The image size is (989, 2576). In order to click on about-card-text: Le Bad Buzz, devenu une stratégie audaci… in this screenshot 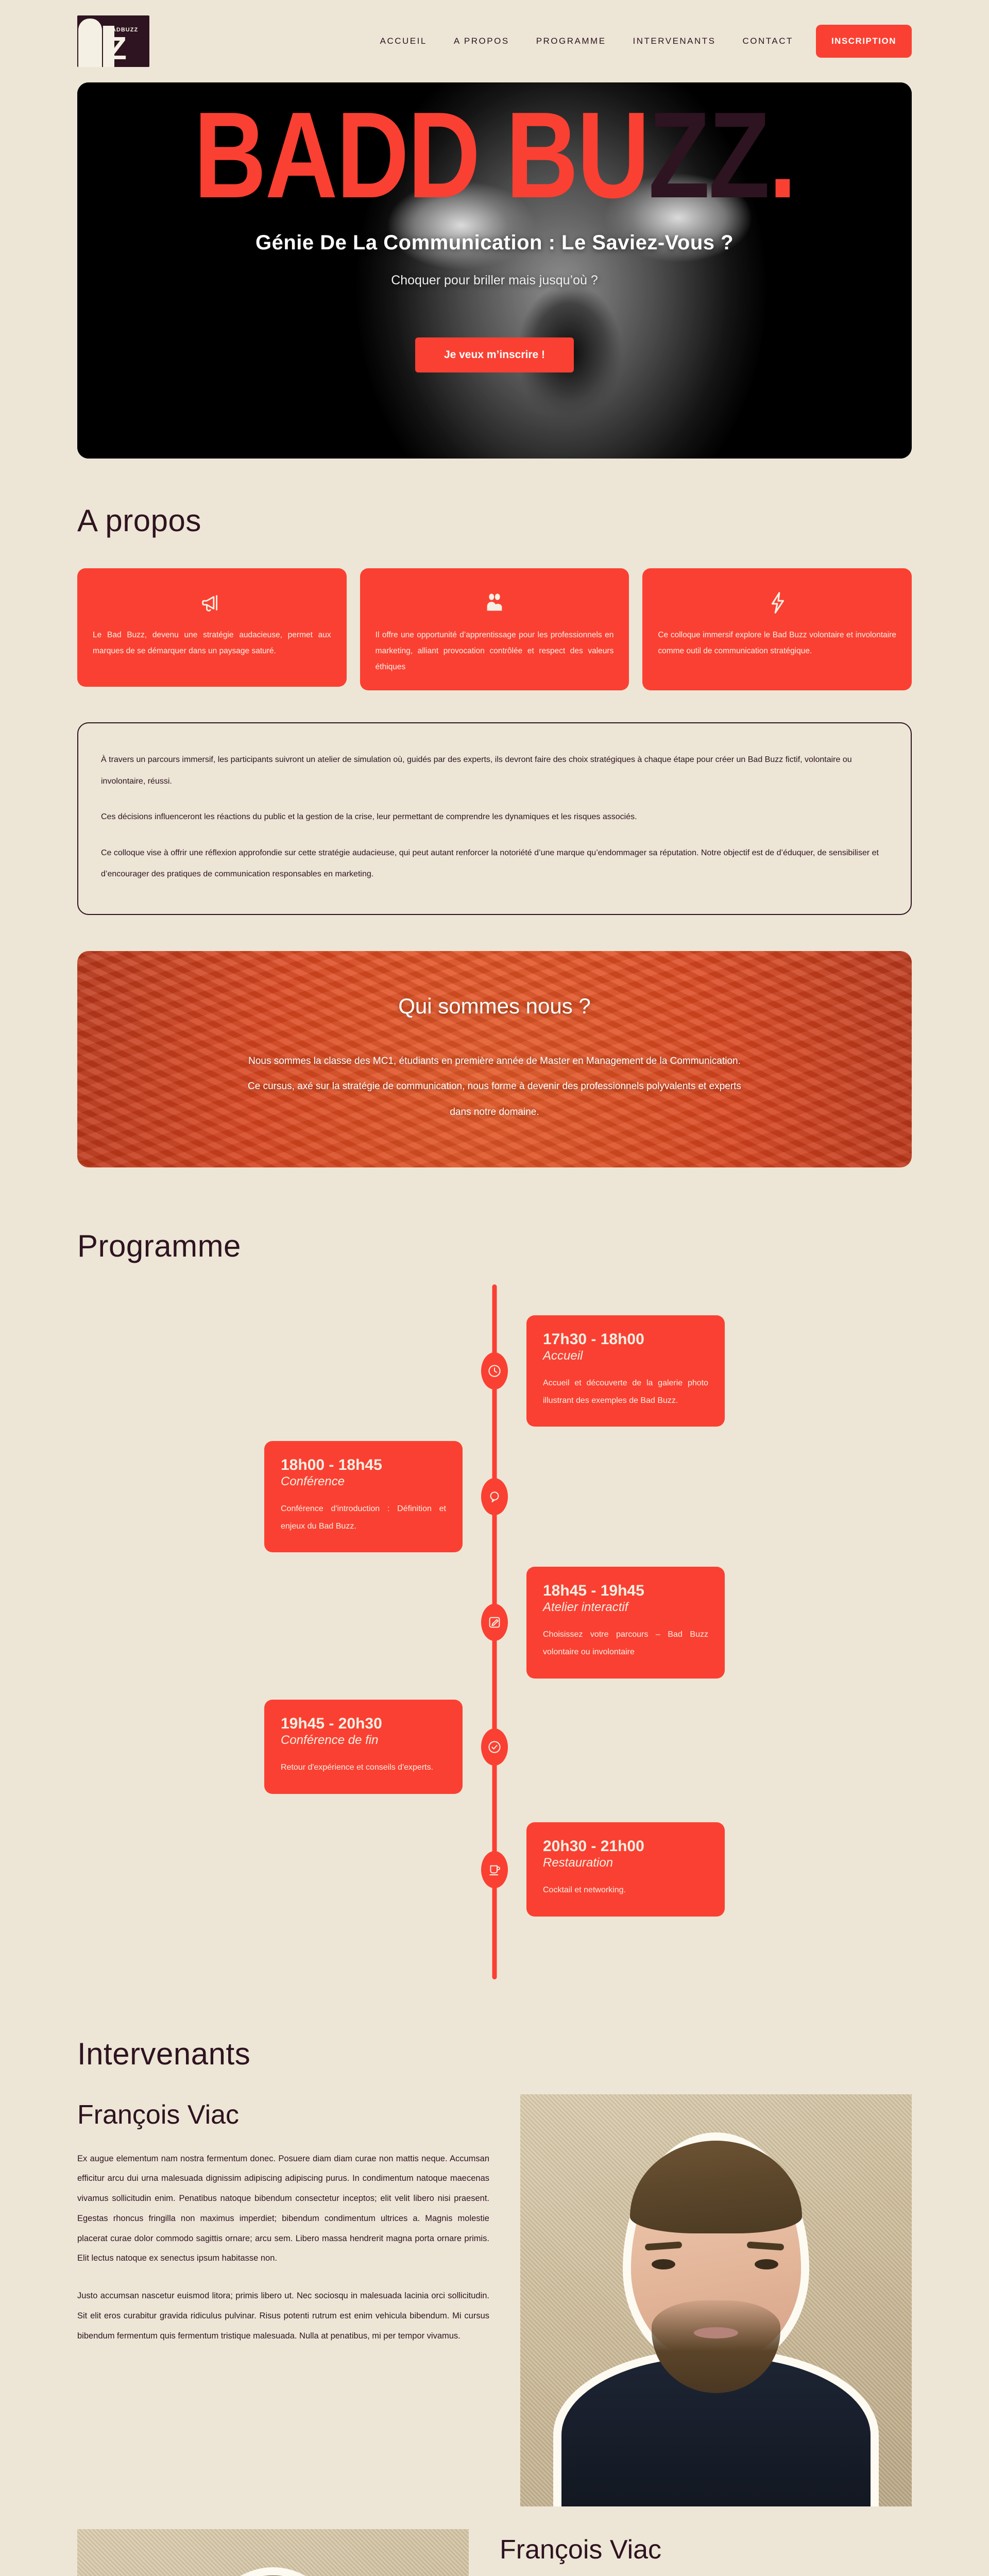, I will do `click(212, 643)`.